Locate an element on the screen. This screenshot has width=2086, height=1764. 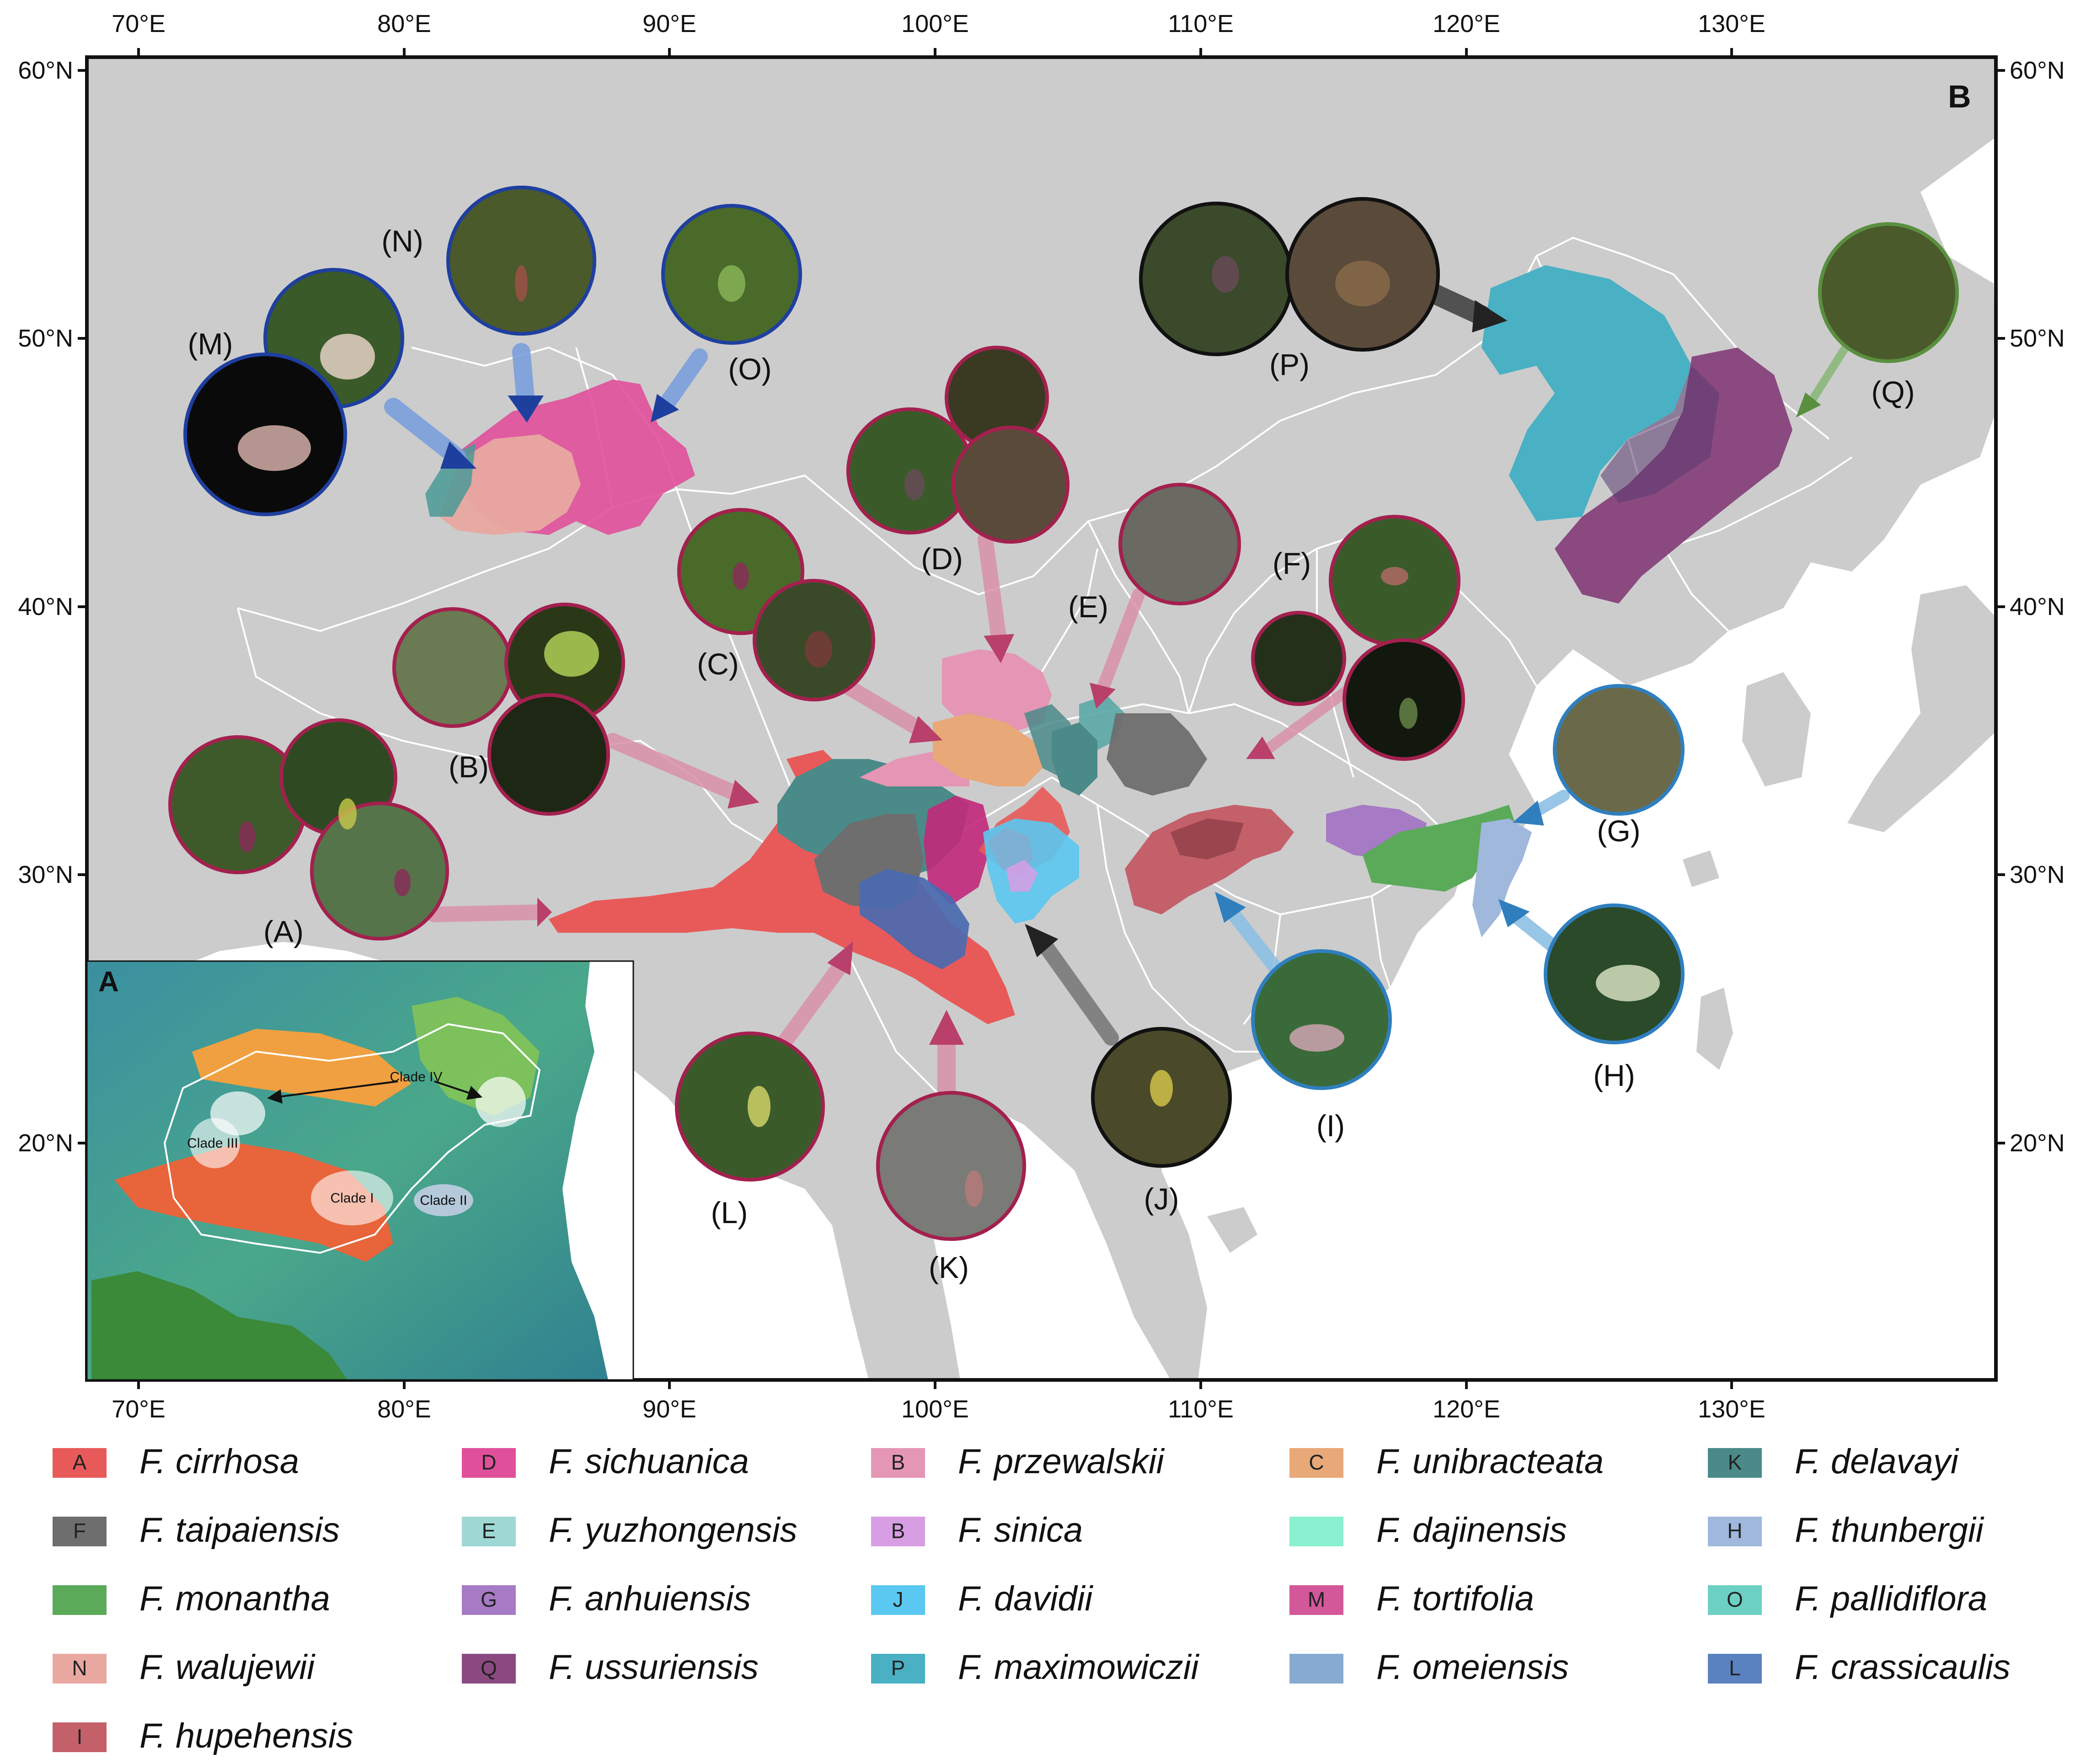
legend-code: O is located at coordinates (1735, 1600).